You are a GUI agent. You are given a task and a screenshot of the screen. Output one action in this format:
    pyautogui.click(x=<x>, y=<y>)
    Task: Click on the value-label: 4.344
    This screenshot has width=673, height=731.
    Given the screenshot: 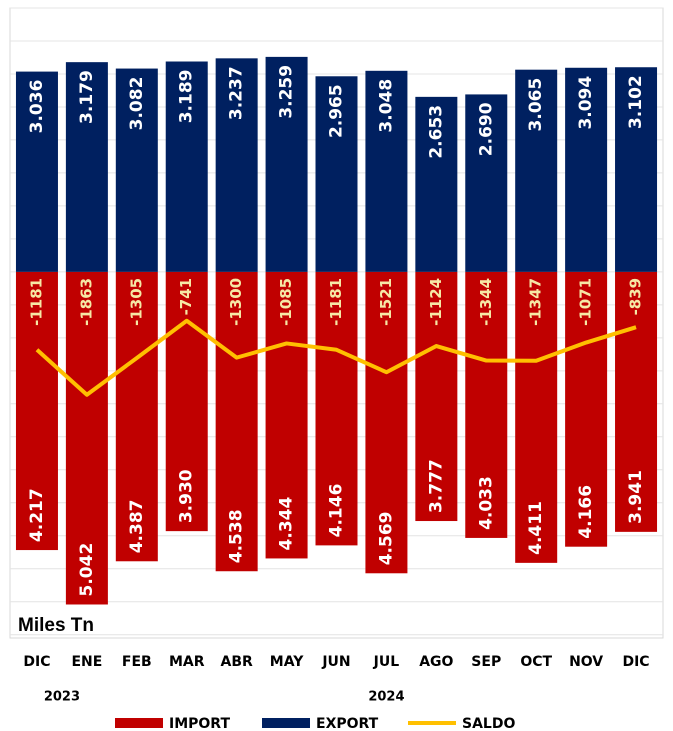 What is the action you would take?
    pyautogui.click(x=287, y=523)
    